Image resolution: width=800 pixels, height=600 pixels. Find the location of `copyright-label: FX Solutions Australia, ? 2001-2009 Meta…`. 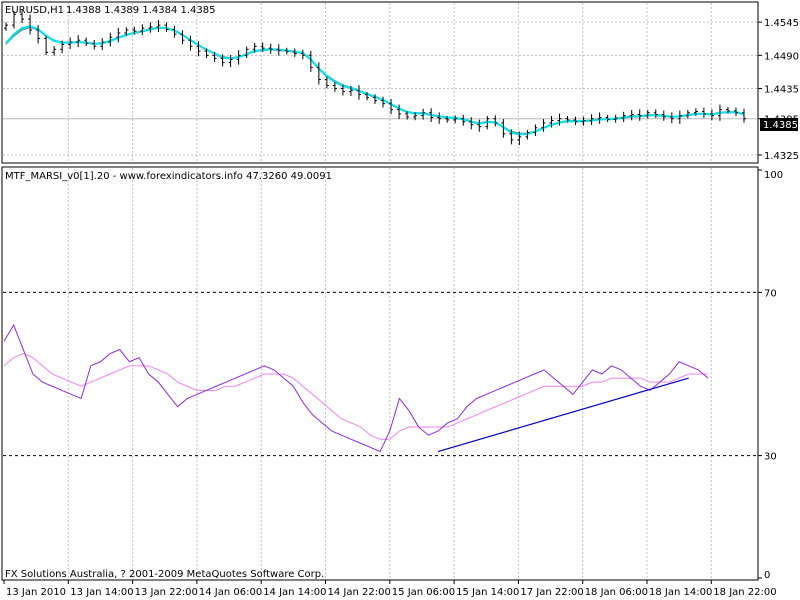

copyright-label: FX Solutions Australia, ? 2001-2009 Meta… is located at coordinates (164, 574).